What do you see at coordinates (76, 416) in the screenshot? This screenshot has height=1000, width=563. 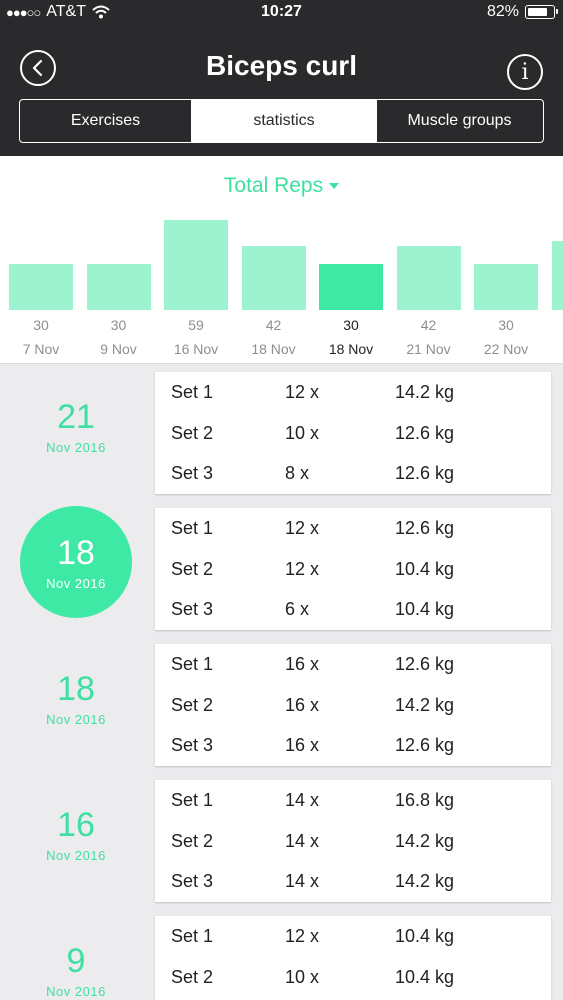 I see `session-day: 21` at bounding box center [76, 416].